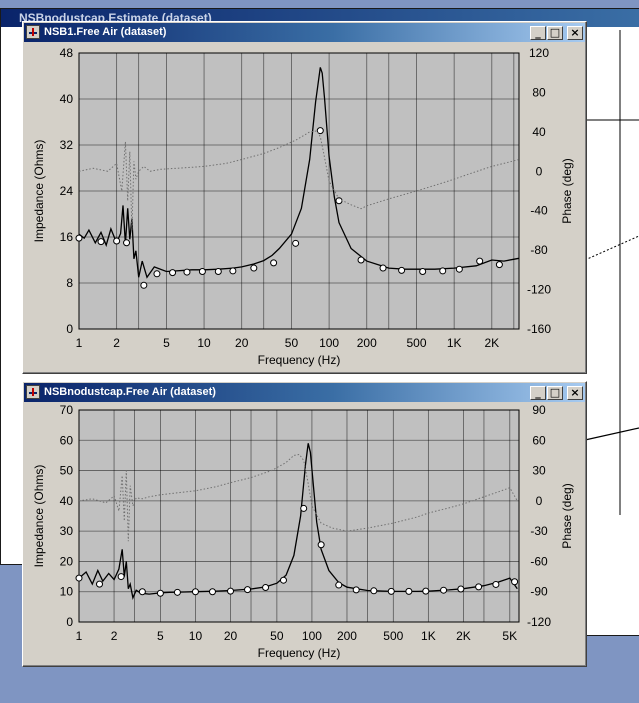  Describe the element at coordinates (539, 471) in the screenshot. I see `y-right-tick-label: 30` at that location.